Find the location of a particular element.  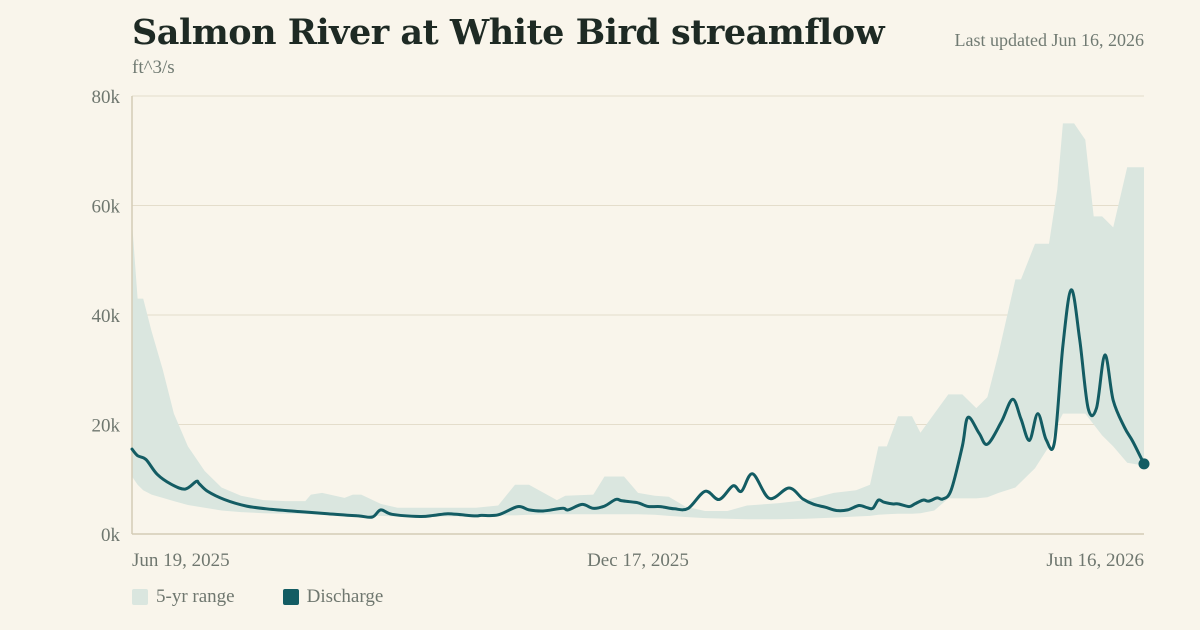

legend: 5-yr range Discharge is located at coordinates (281, 597).